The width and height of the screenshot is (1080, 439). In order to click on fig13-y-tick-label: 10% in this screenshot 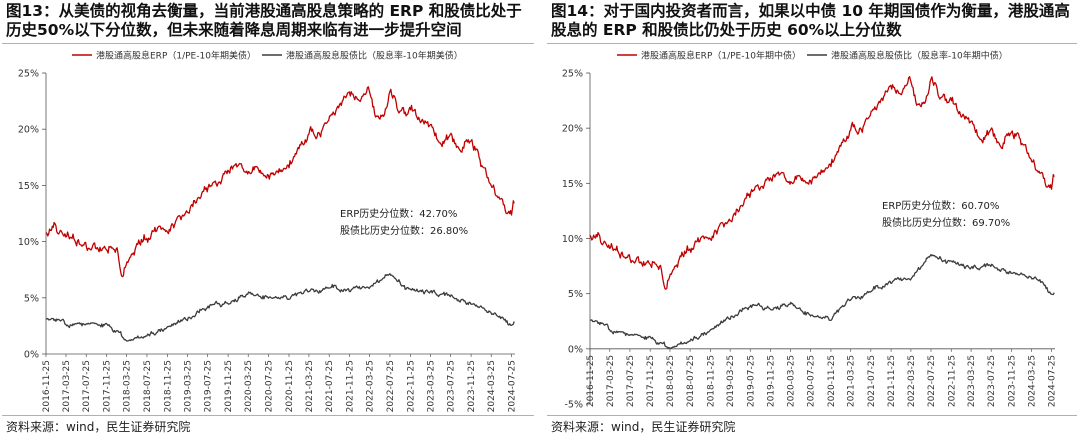, I will do `click(28, 242)`.